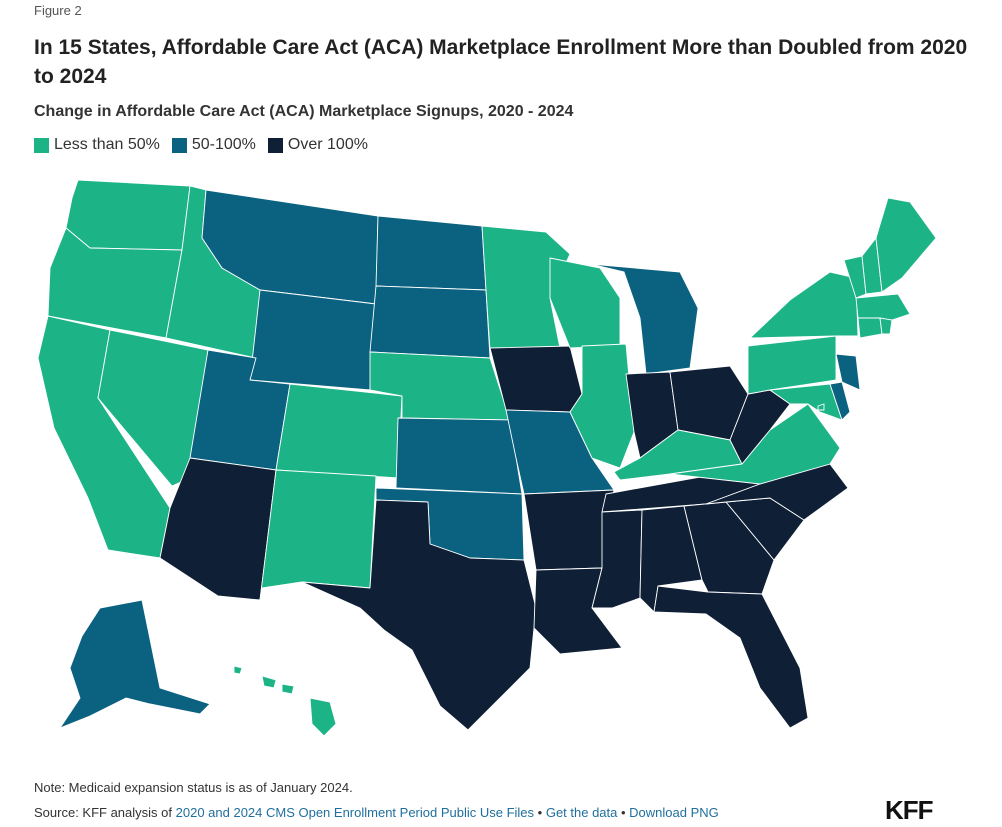 This screenshot has width=1002, height=827. What do you see at coordinates (275, 145) in the screenshot?
I see `legend-swatch-high` at bounding box center [275, 145].